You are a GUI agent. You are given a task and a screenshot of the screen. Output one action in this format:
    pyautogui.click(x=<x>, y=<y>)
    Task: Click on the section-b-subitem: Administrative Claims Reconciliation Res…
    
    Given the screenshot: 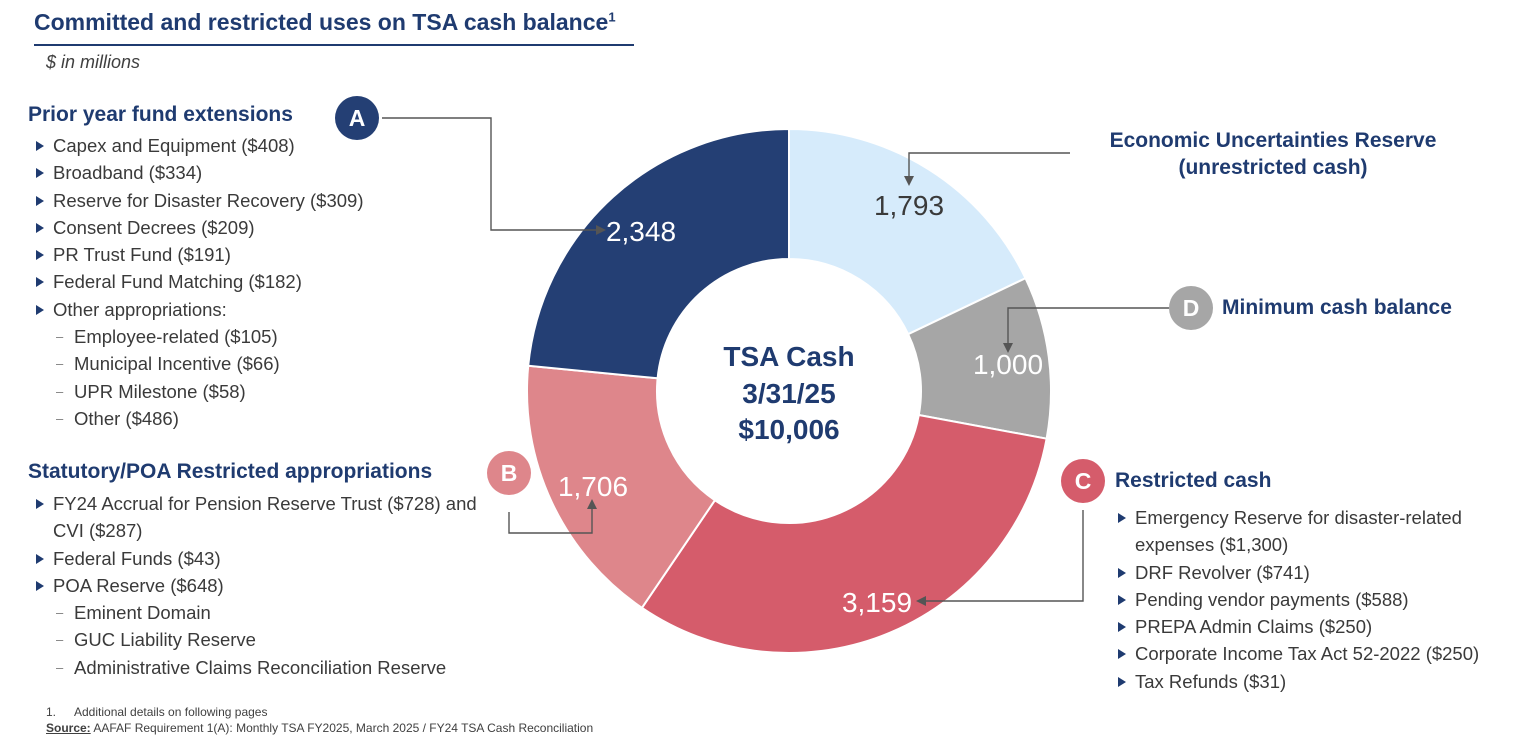 What is the action you would take?
    pyautogui.click(x=255, y=668)
    